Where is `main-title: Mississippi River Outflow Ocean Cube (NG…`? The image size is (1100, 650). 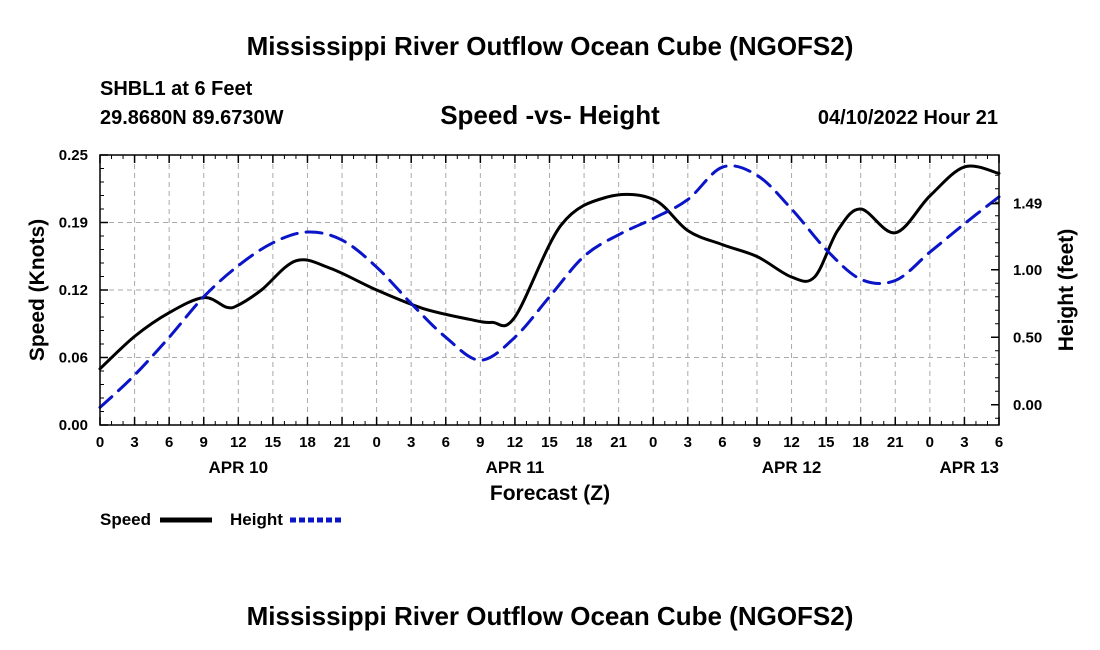
main-title: Mississippi River Outflow Ocean Cube (NG… is located at coordinates (550, 46).